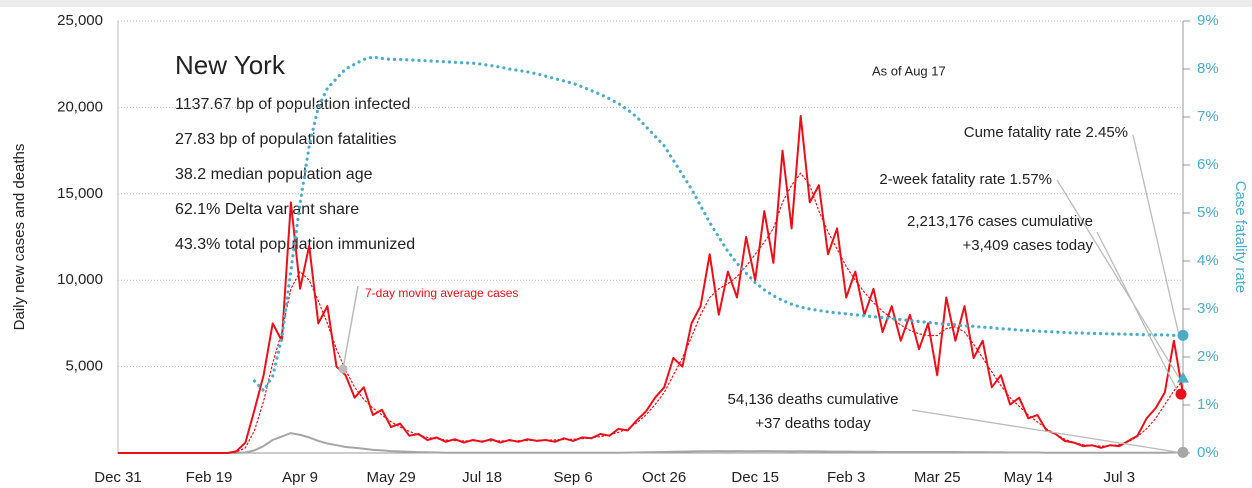 This screenshot has height=488, width=1252. Describe the element at coordinates (1208, 212) in the screenshot. I see `y2-tick-label: 5%` at that location.